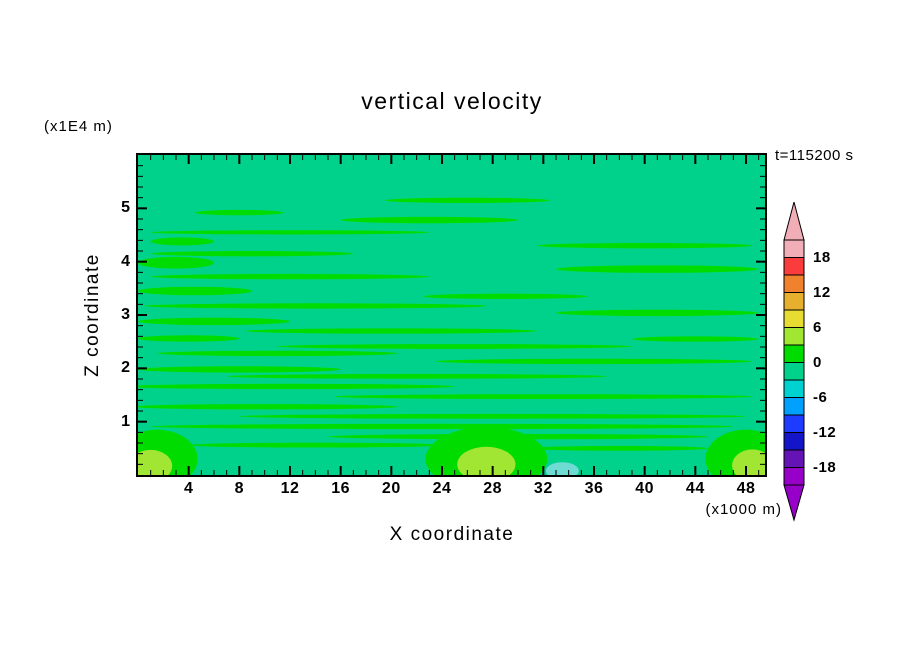 Image resolution: width=904 pixels, height=654 pixels. Describe the element at coordinates (695, 488) in the screenshot. I see `x-tick-label: 44` at that location.